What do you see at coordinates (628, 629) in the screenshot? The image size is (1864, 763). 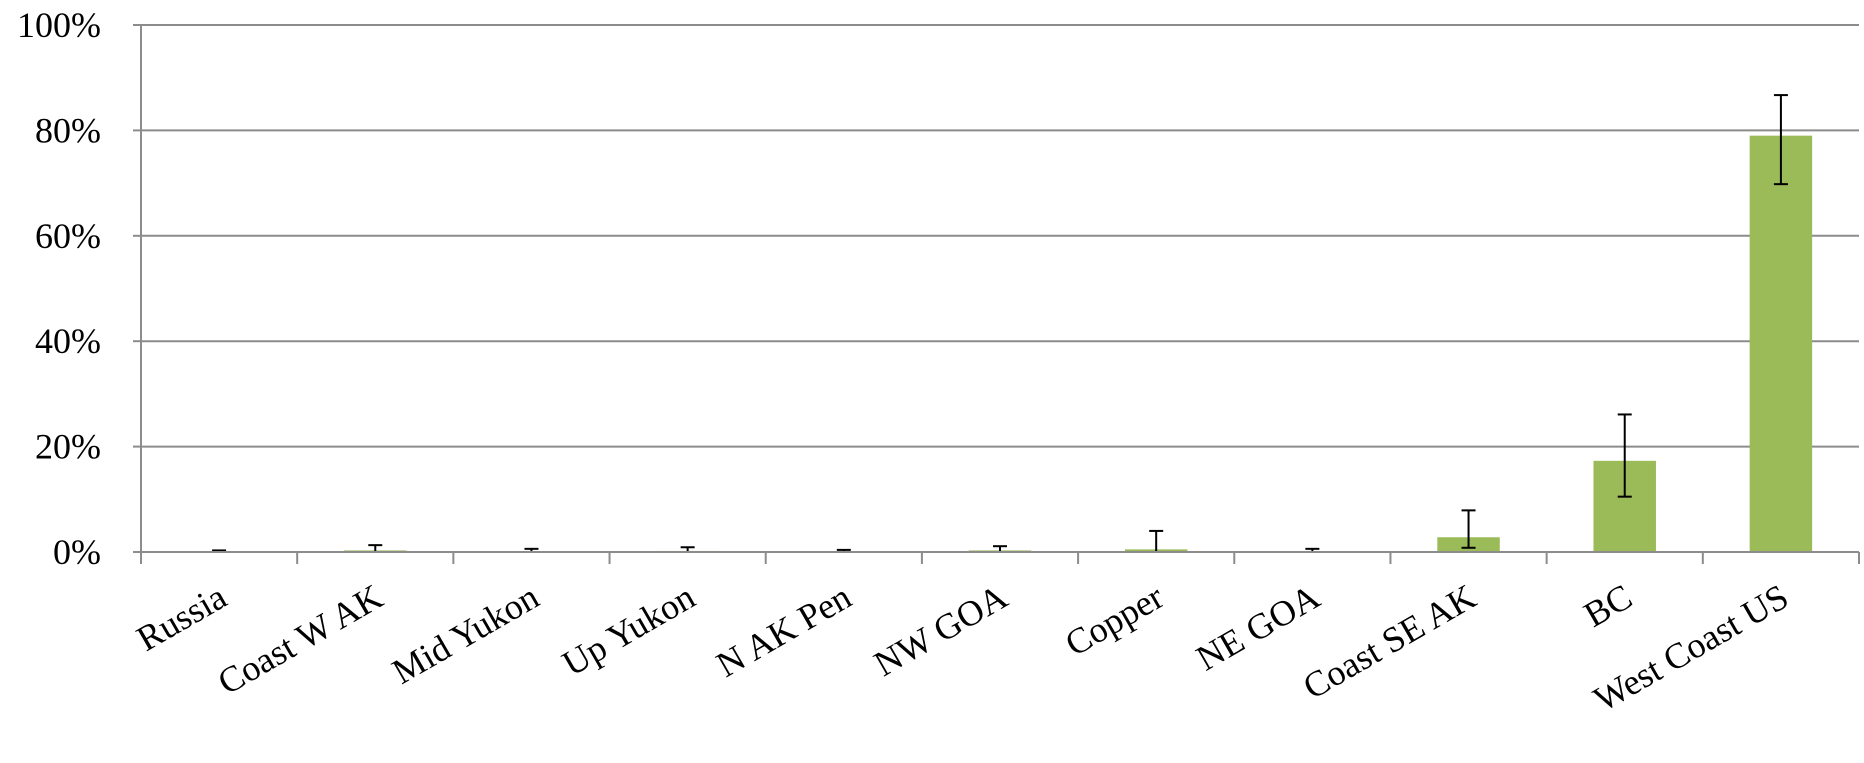 I see `category-label: Up Yukon` at bounding box center [628, 629].